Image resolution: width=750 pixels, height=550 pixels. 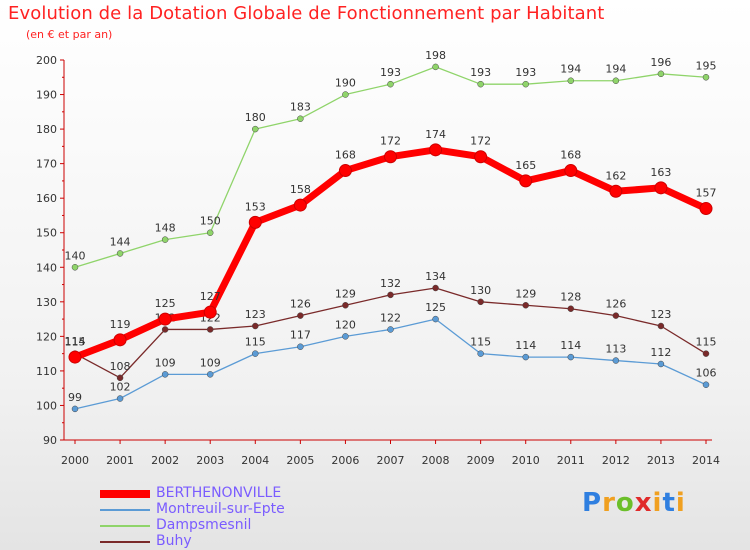 I want to click on data-label: 195, so click(x=706, y=65).